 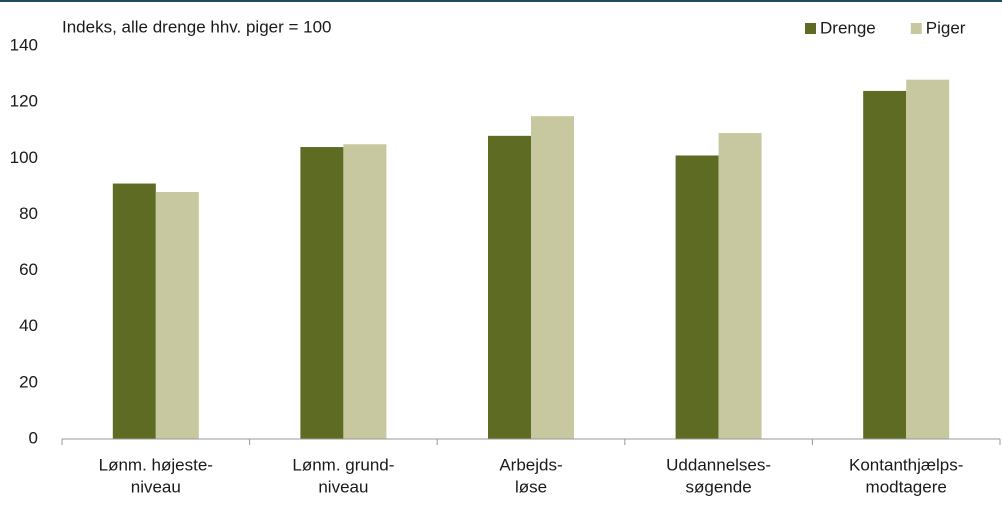 What do you see at coordinates (894, 29) in the screenshot?
I see `legend-box` at bounding box center [894, 29].